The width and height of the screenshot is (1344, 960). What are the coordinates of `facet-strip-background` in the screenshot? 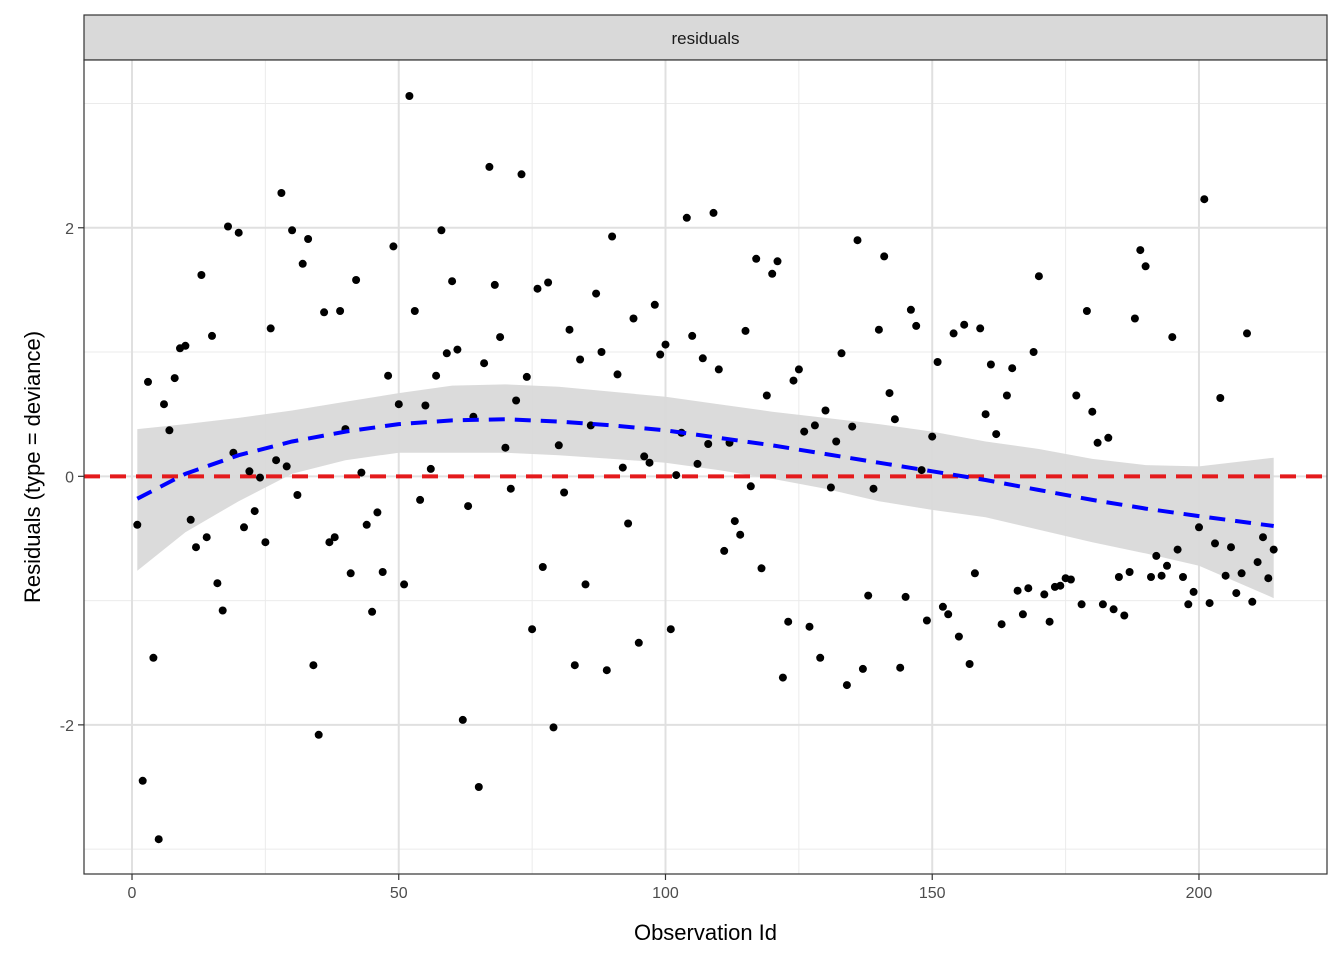 It's located at (705, 37).